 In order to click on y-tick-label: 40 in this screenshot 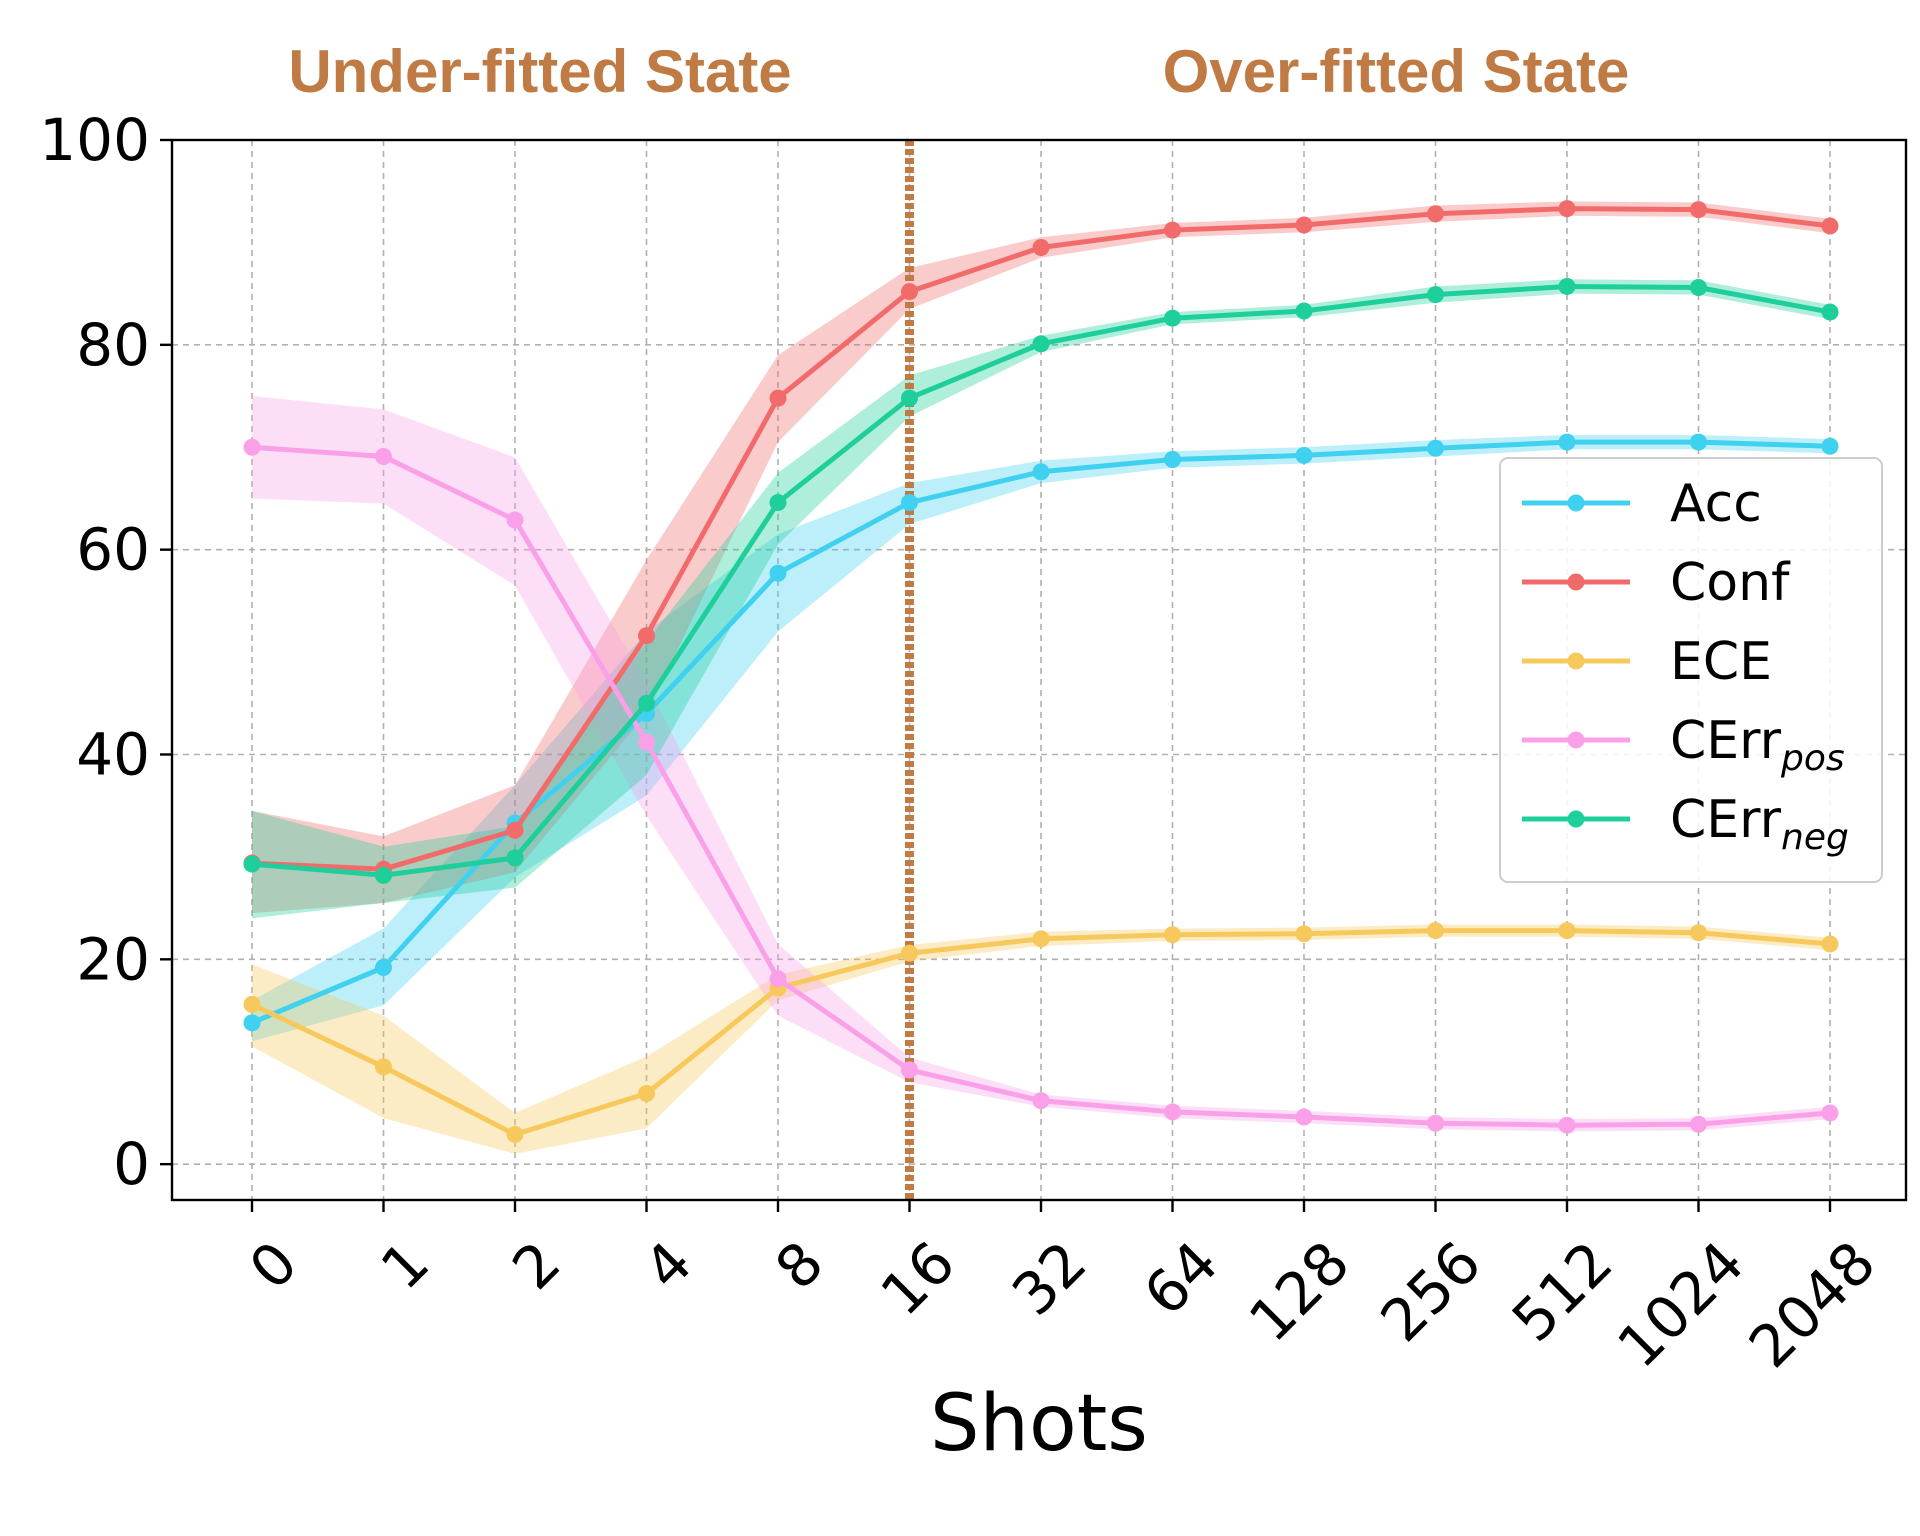, I will do `click(113, 754)`.